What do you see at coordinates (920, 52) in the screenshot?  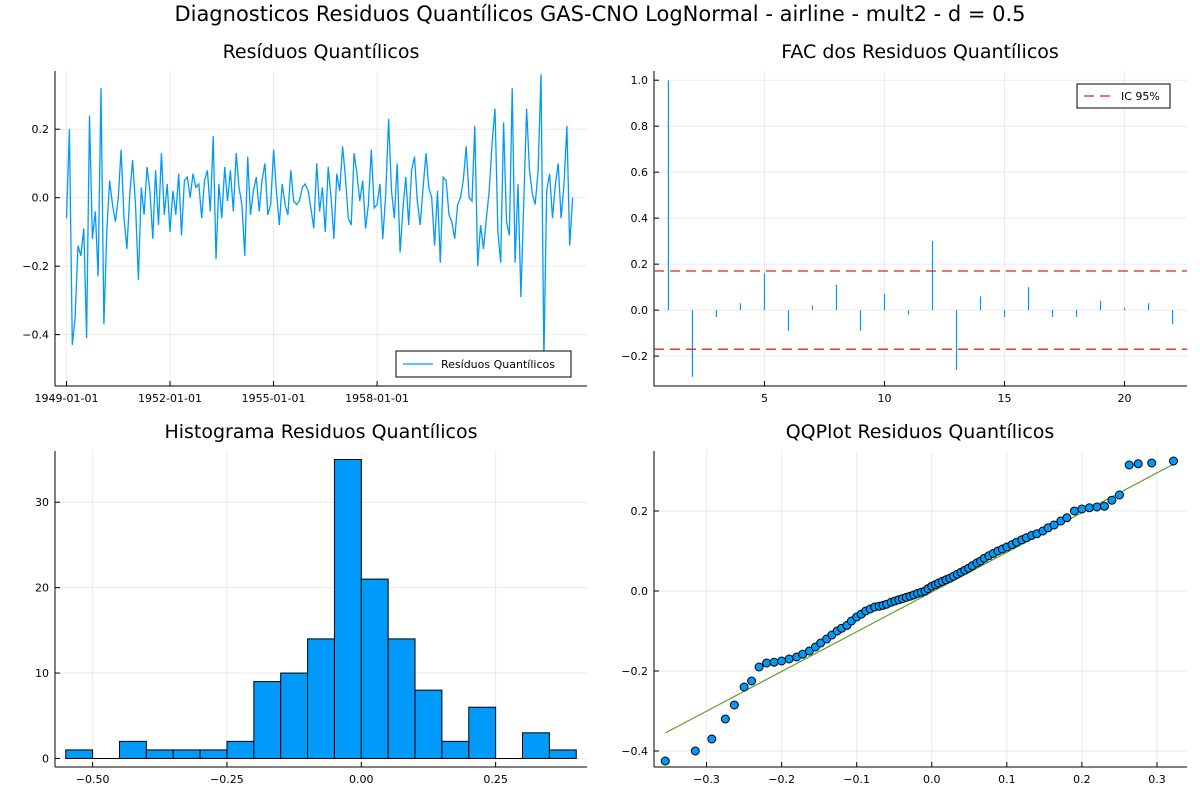 I see `acf-title: FAC dos Residuos Quantílicos` at bounding box center [920, 52].